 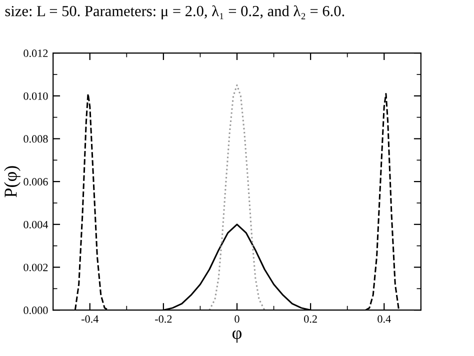 What do you see at coordinates (36, 310) in the screenshot?
I see `y-tick-label: 0.000` at bounding box center [36, 310].